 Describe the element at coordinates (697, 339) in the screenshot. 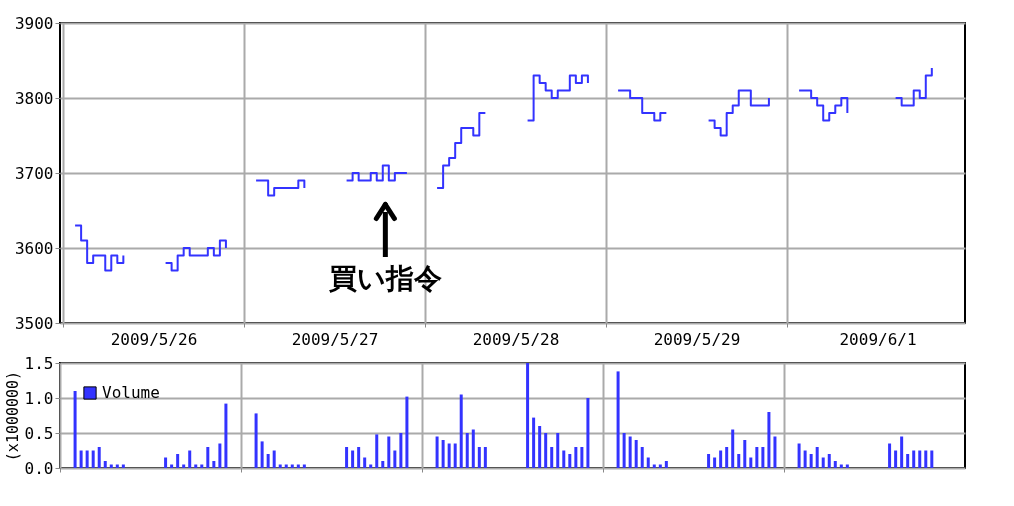

I see `x-tick-label: 2009/5/29` at that location.